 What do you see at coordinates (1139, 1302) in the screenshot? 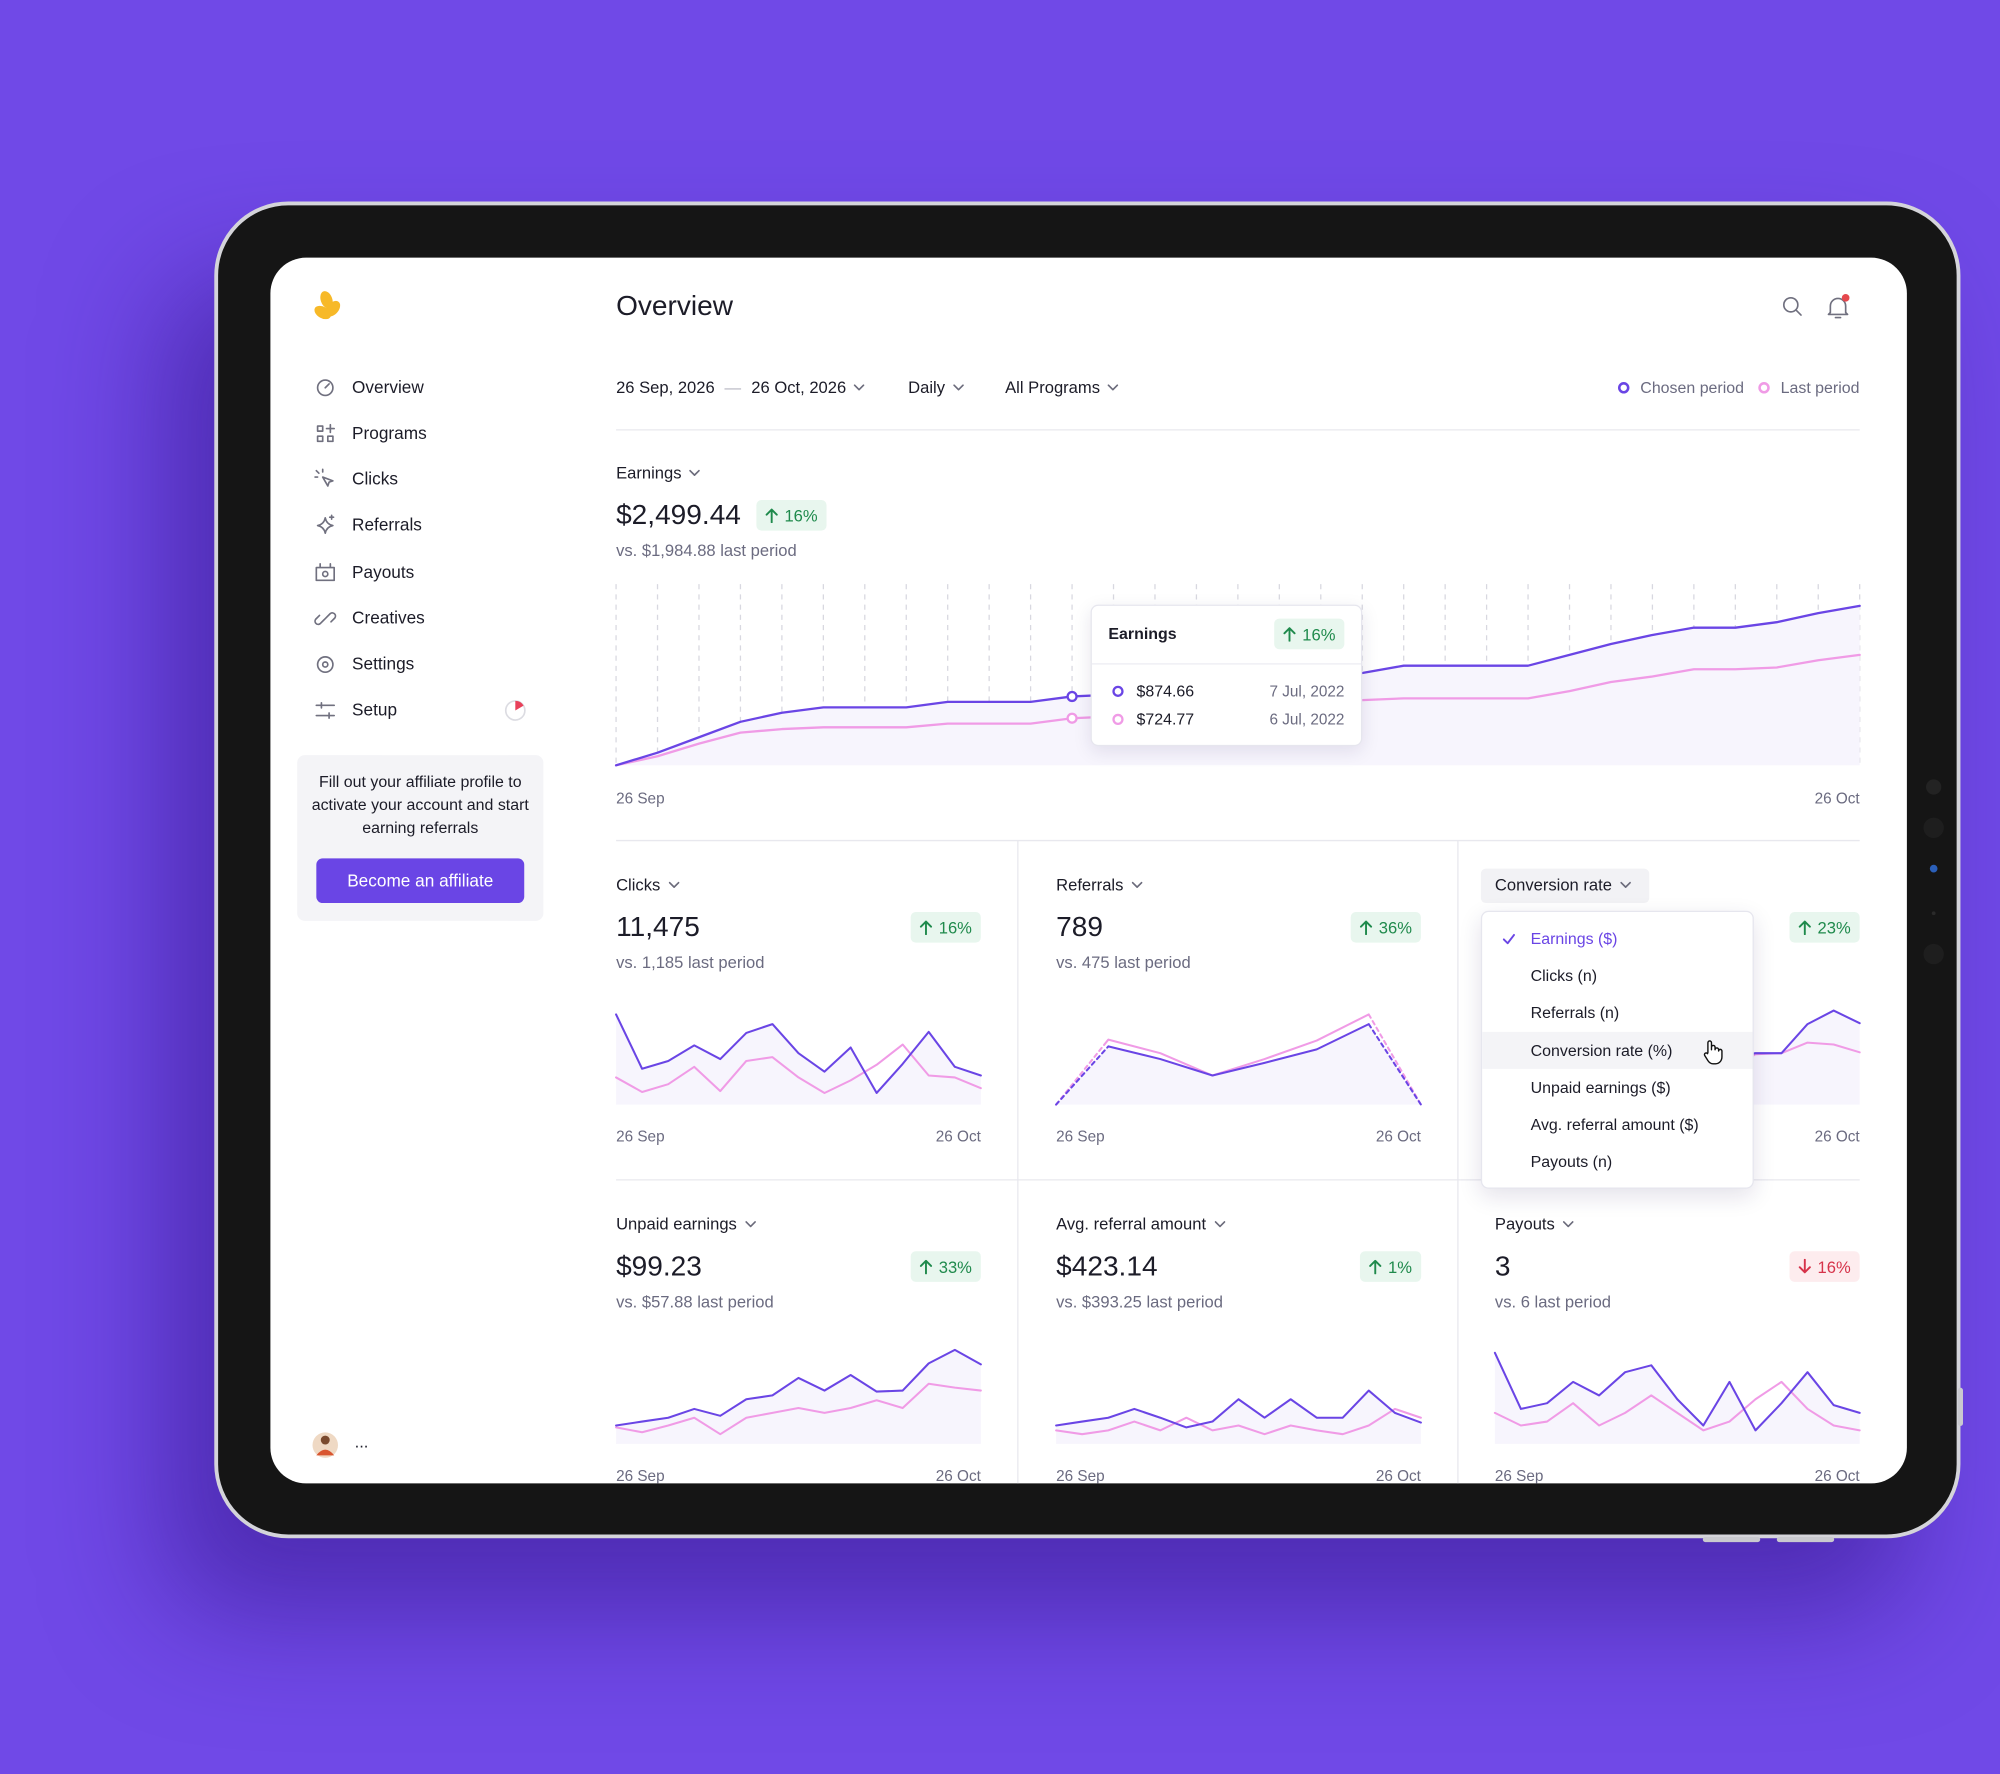
I see `metric-comparison: vs. $393.25 last period` at bounding box center [1139, 1302].